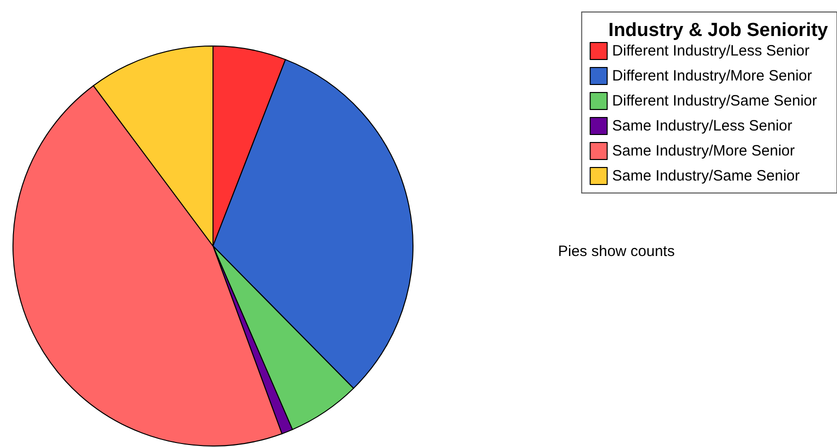 This screenshot has height=447, width=837. I want to click on legend-label: Different Industry/Same Senior, so click(715, 101).